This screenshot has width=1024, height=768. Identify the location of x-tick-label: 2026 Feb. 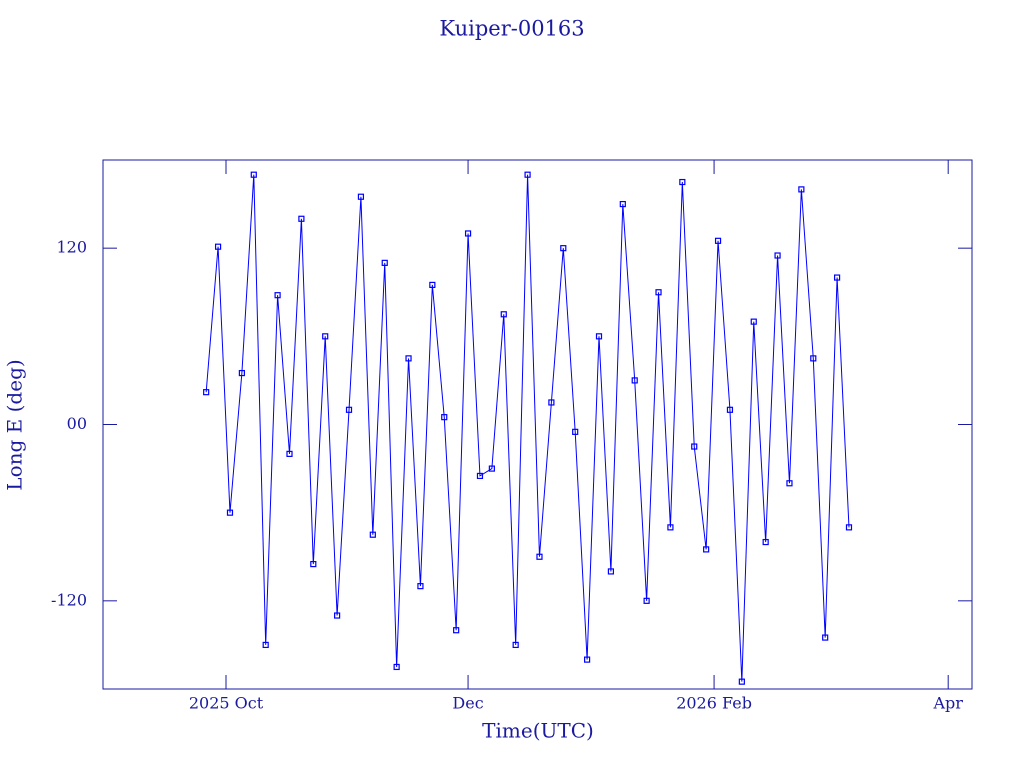
(714, 703).